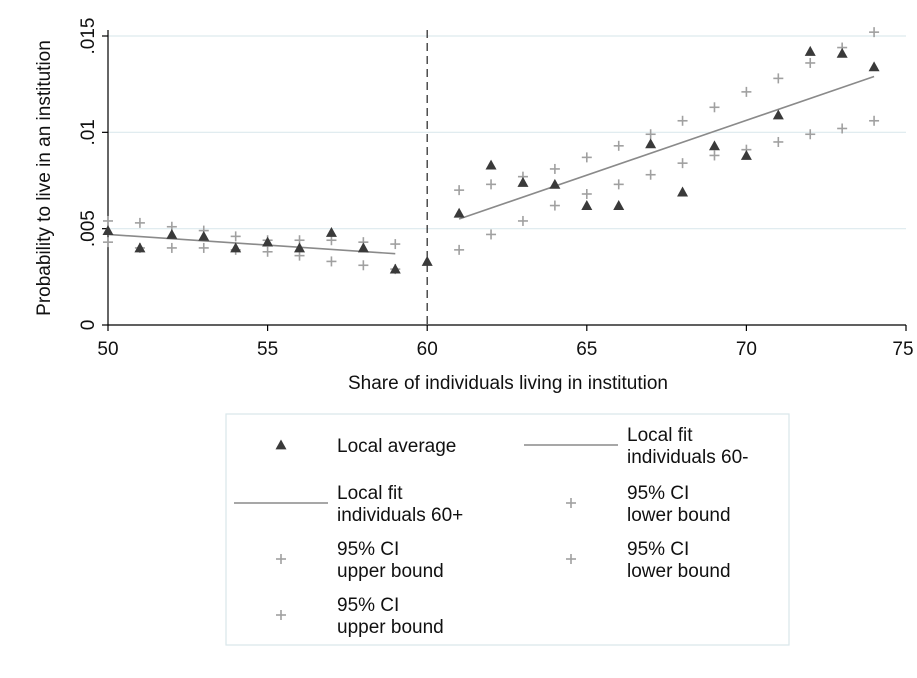  I want to click on x-tick-label: 55, so click(267, 349).